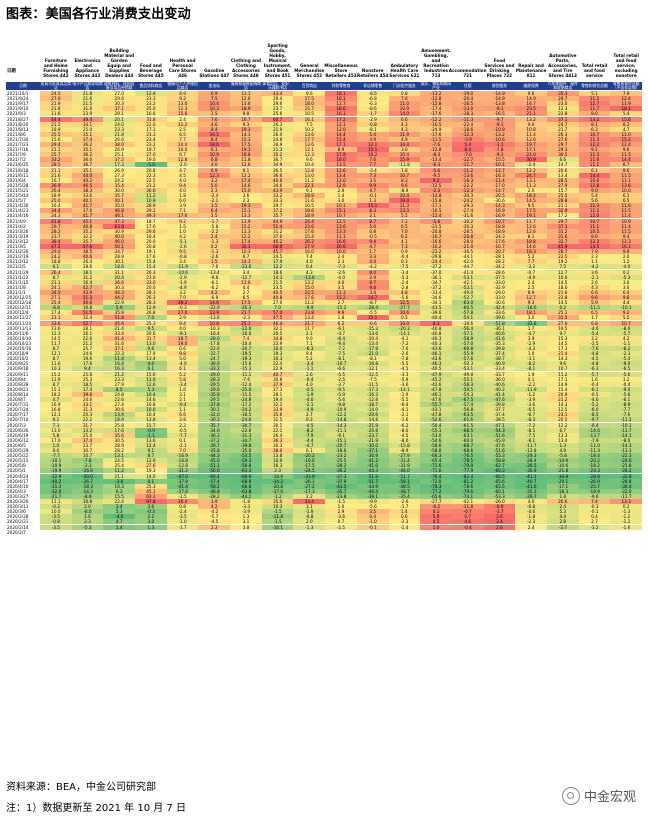 This screenshot has height=820, width=648. Describe the element at coordinates (404, 461) in the screenshot. I see `heatmap-cell: -31.4` at that location.